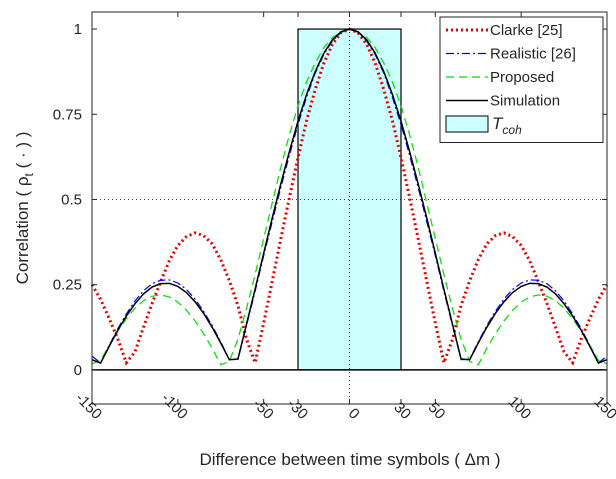  What do you see at coordinates (29, 174) in the screenshot?
I see `y-label-sub: t` at bounding box center [29, 174].